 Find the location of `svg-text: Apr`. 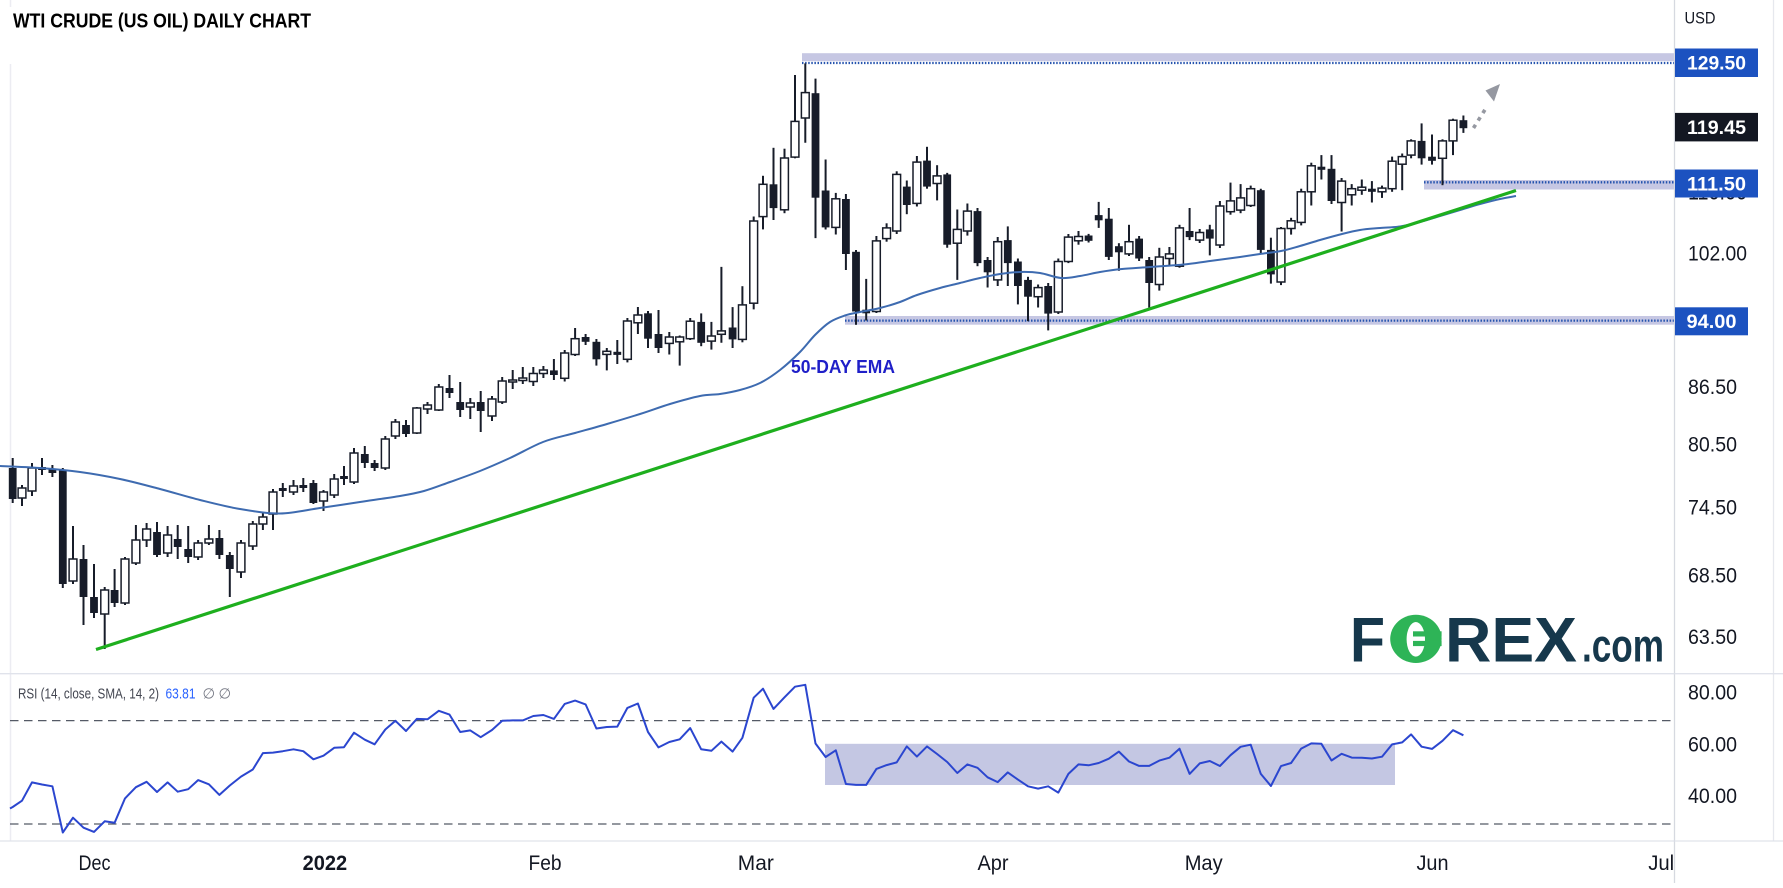

svg-text: Apr is located at coordinates (993, 863).